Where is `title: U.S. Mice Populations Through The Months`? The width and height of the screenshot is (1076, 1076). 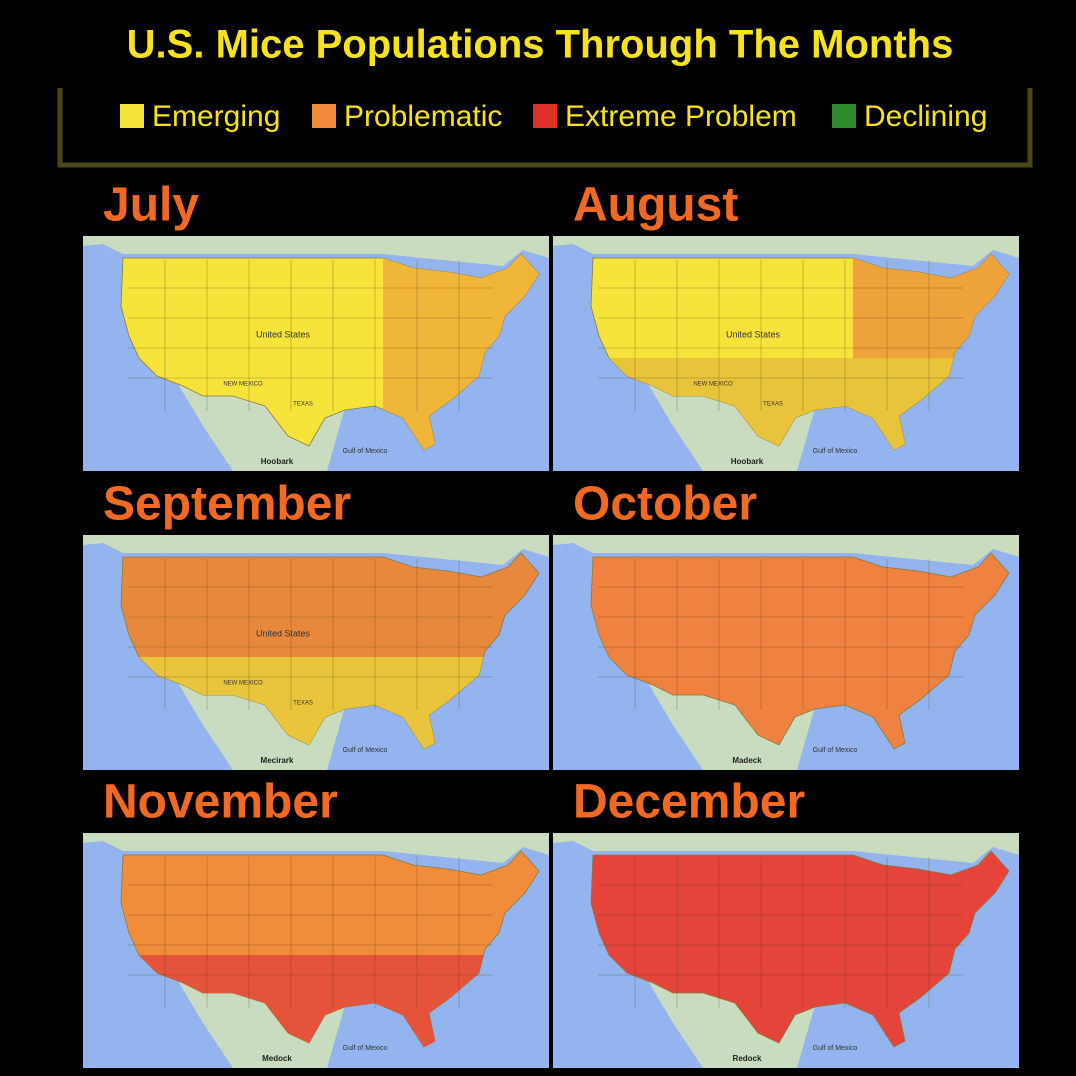 title: U.S. Mice Populations Through The Months is located at coordinates (540, 45).